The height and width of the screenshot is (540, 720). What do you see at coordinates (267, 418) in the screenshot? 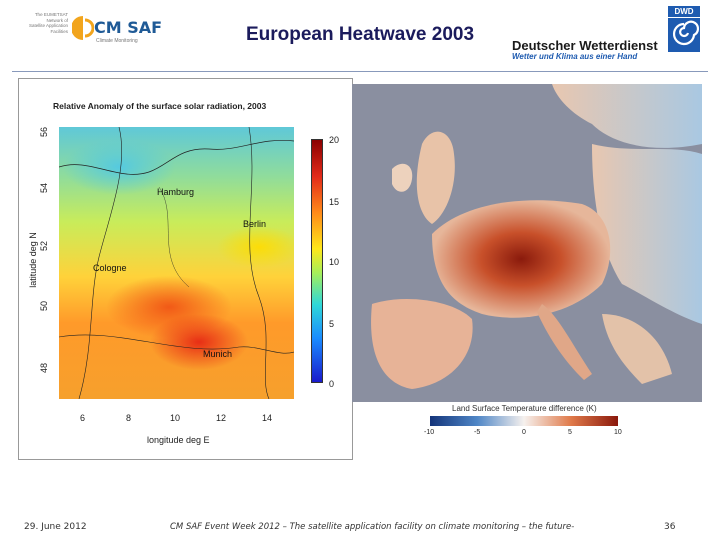
I see `x-tick: 14` at bounding box center [267, 418].